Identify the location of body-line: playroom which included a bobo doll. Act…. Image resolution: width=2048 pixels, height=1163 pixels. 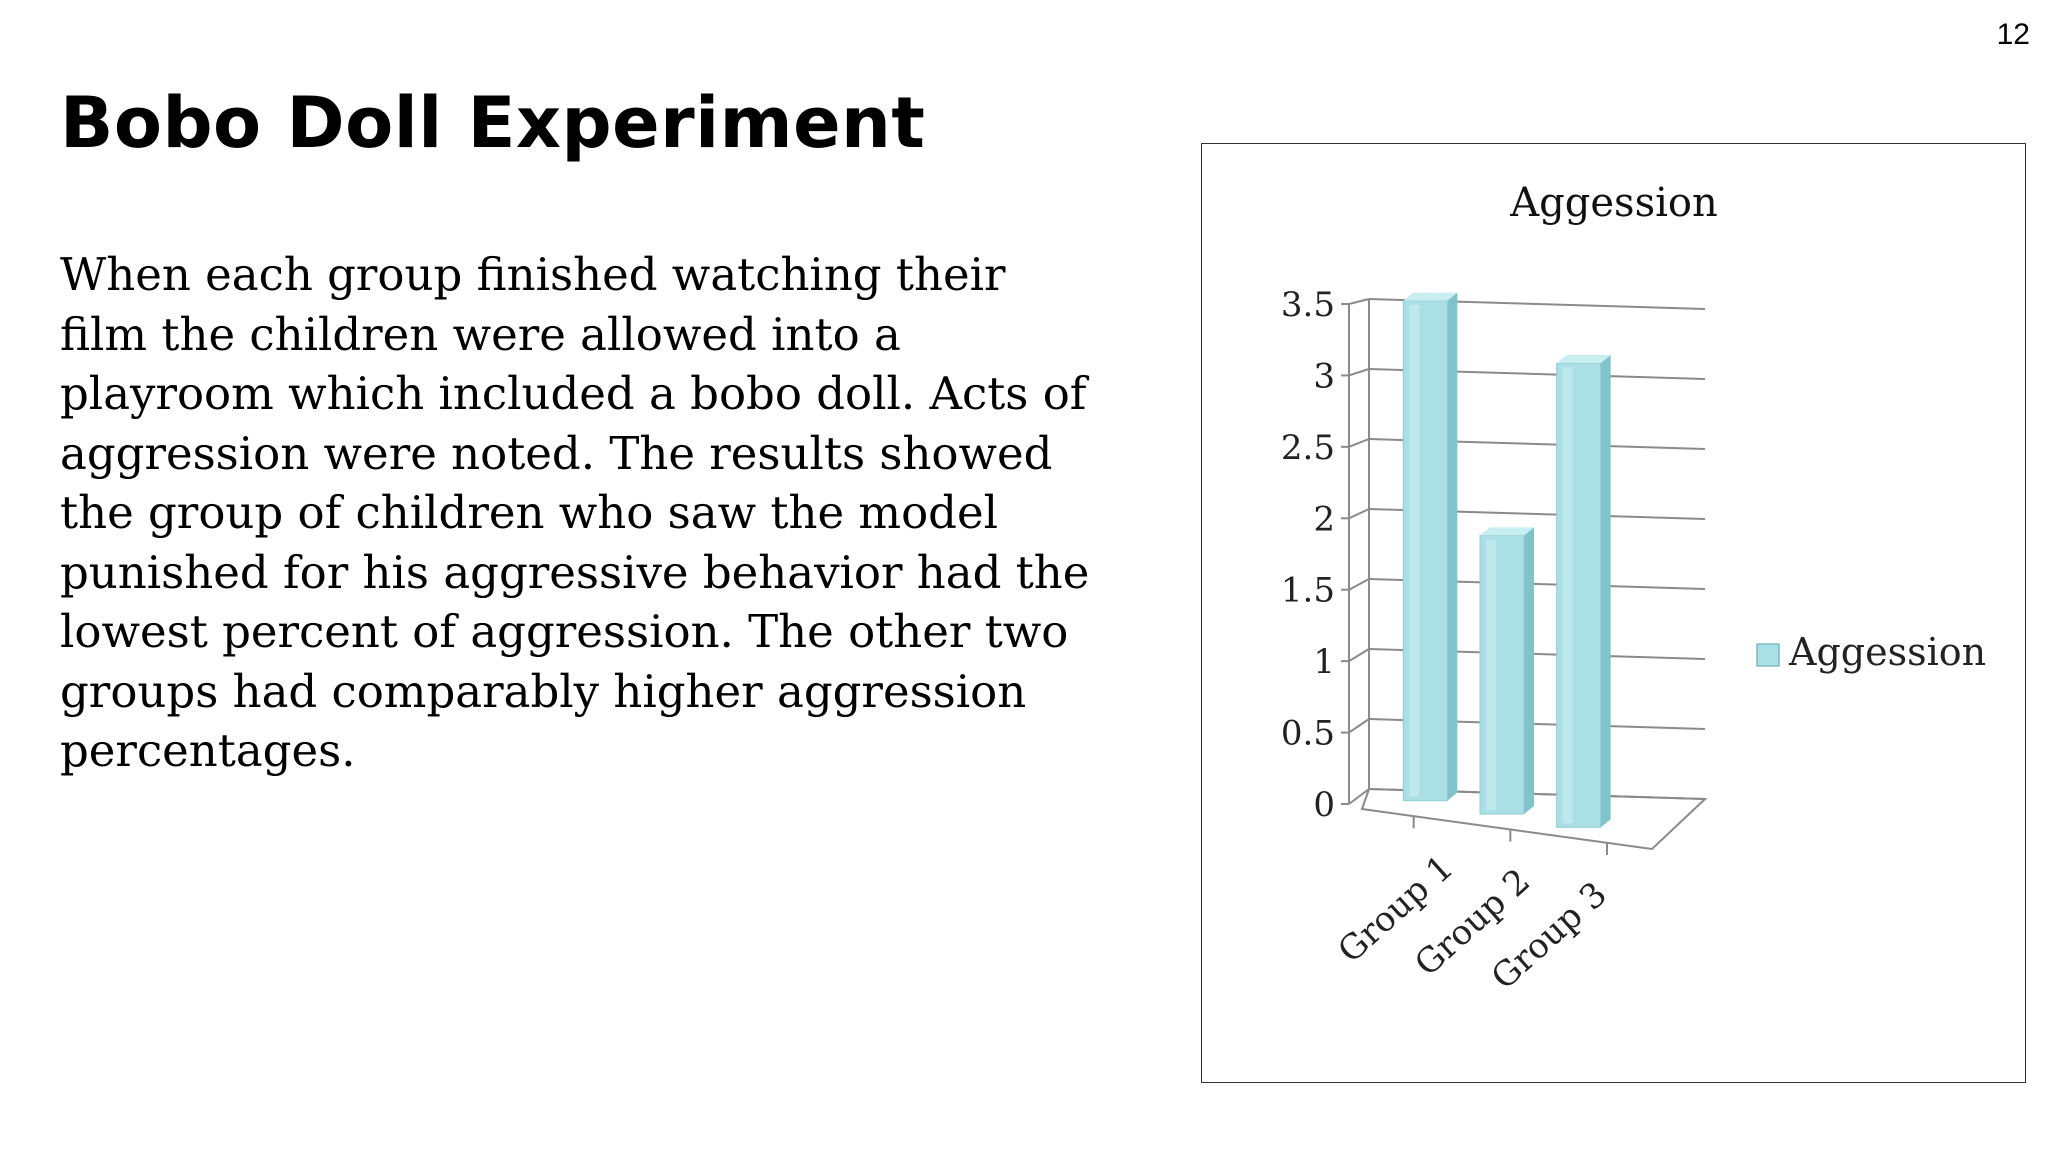
(573, 393).